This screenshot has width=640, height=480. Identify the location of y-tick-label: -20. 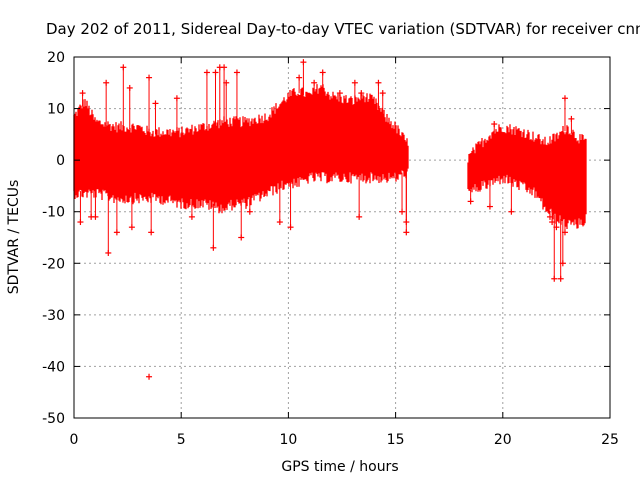
(53, 264).